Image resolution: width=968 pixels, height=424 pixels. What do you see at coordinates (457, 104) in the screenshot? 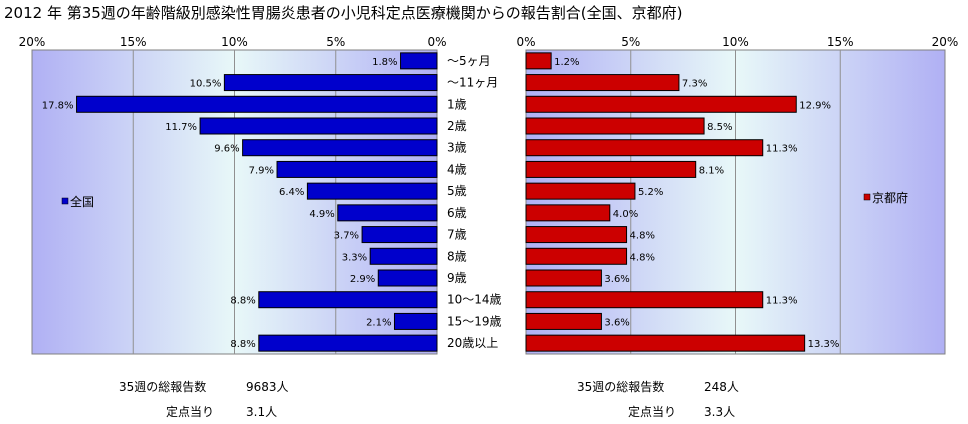
I see `category-label: 1歳` at bounding box center [457, 104].